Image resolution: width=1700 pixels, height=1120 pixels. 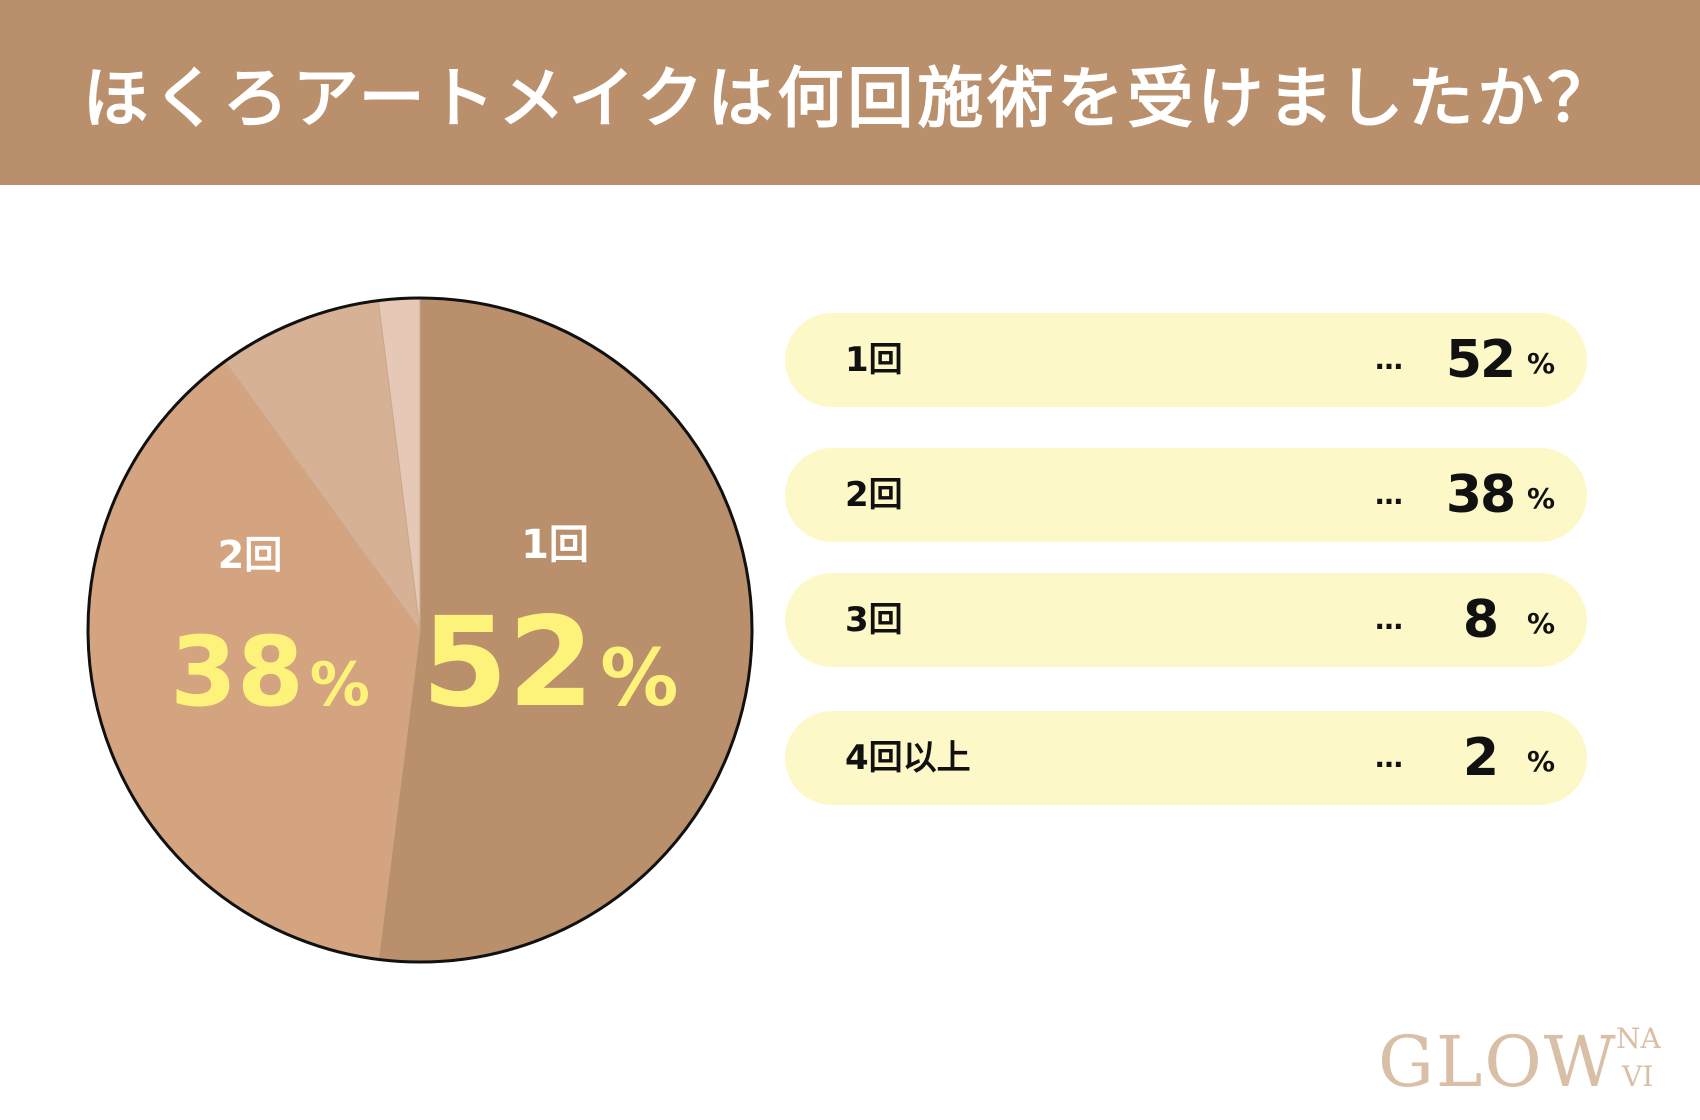 I want to click on logo-wordmark: GLOW, so click(x=1498, y=1059).